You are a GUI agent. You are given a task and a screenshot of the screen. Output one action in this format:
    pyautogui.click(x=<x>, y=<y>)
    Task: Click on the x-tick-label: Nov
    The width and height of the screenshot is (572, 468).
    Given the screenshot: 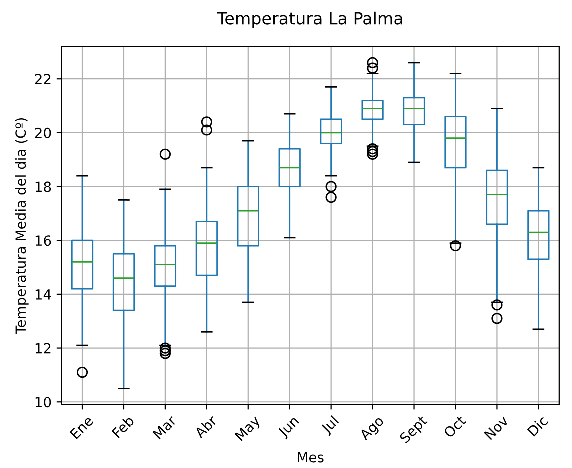 What is the action you would take?
    pyautogui.click(x=497, y=427)
    